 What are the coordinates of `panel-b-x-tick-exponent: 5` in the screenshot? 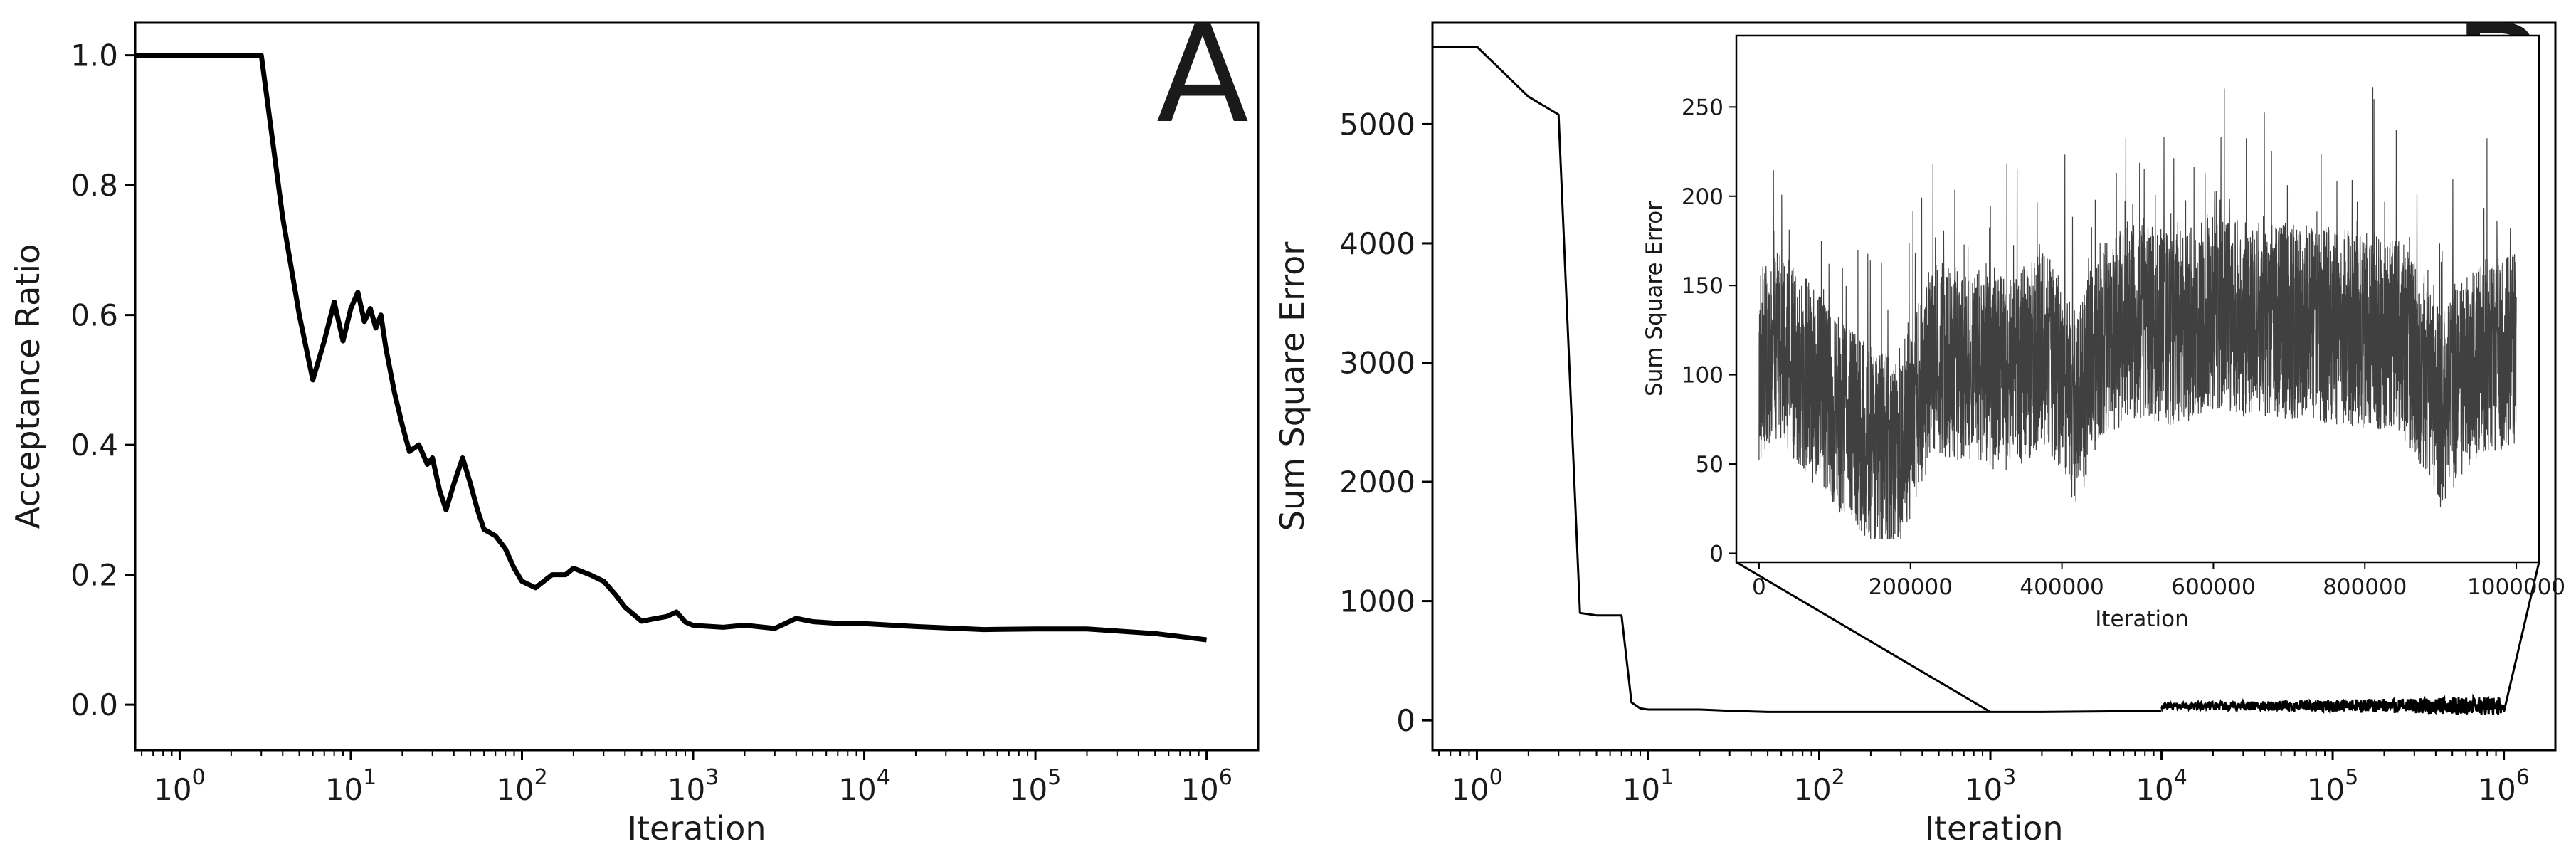 It's located at (2352, 777).